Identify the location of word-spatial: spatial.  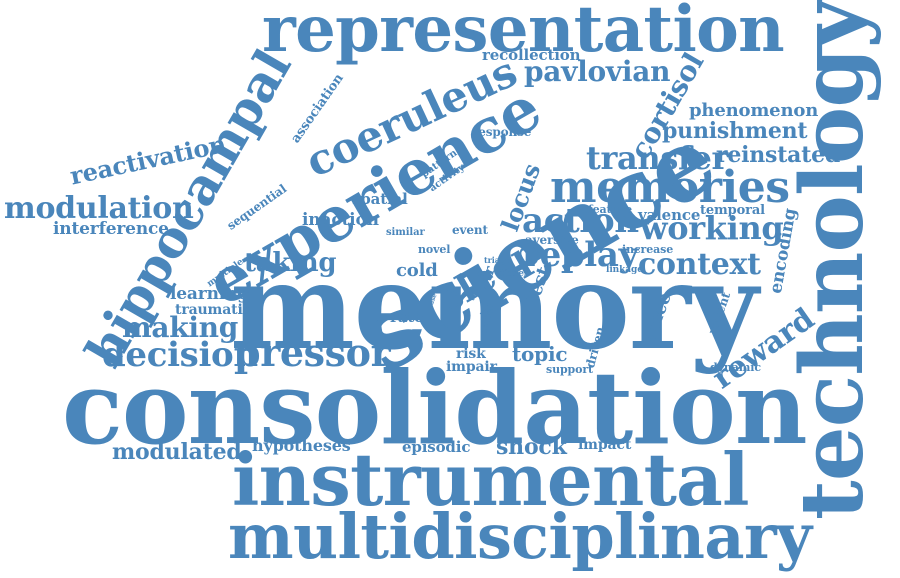
(380, 199).